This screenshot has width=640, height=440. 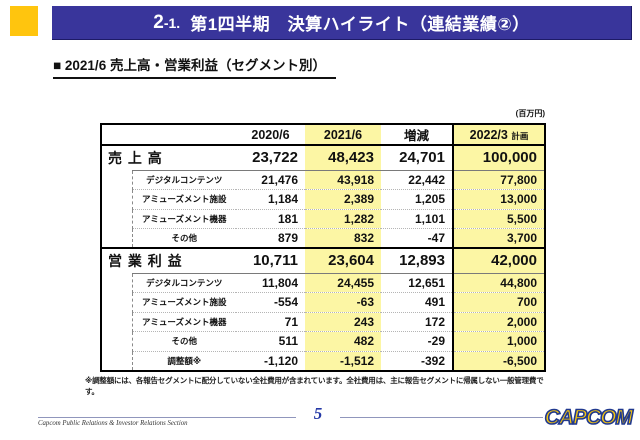 What do you see at coordinates (417, 341) in the screenshot?
I see `cell-value: -29` at bounding box center [417, 341].